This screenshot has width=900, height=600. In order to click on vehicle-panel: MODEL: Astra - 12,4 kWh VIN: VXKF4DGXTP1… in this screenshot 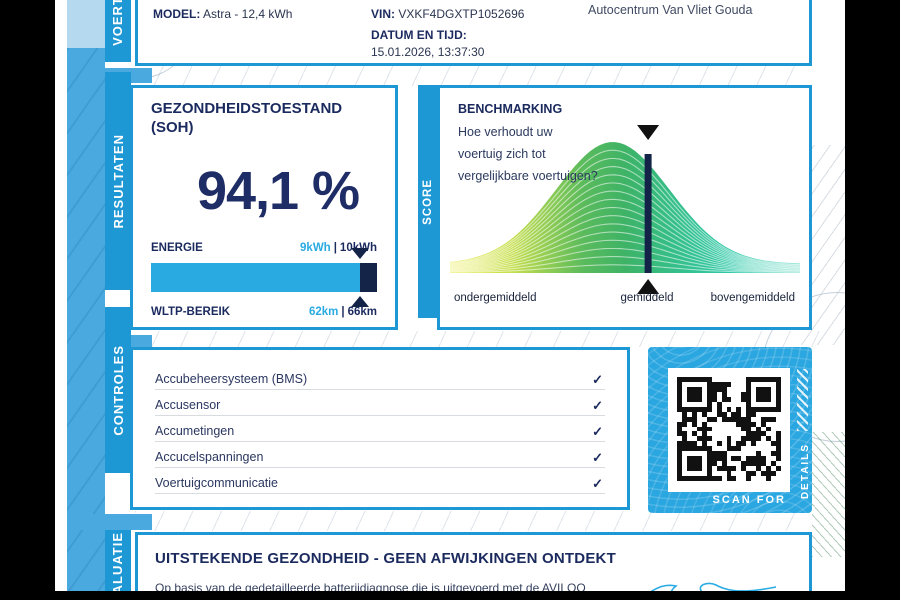, I will do `click(473, 33)`.